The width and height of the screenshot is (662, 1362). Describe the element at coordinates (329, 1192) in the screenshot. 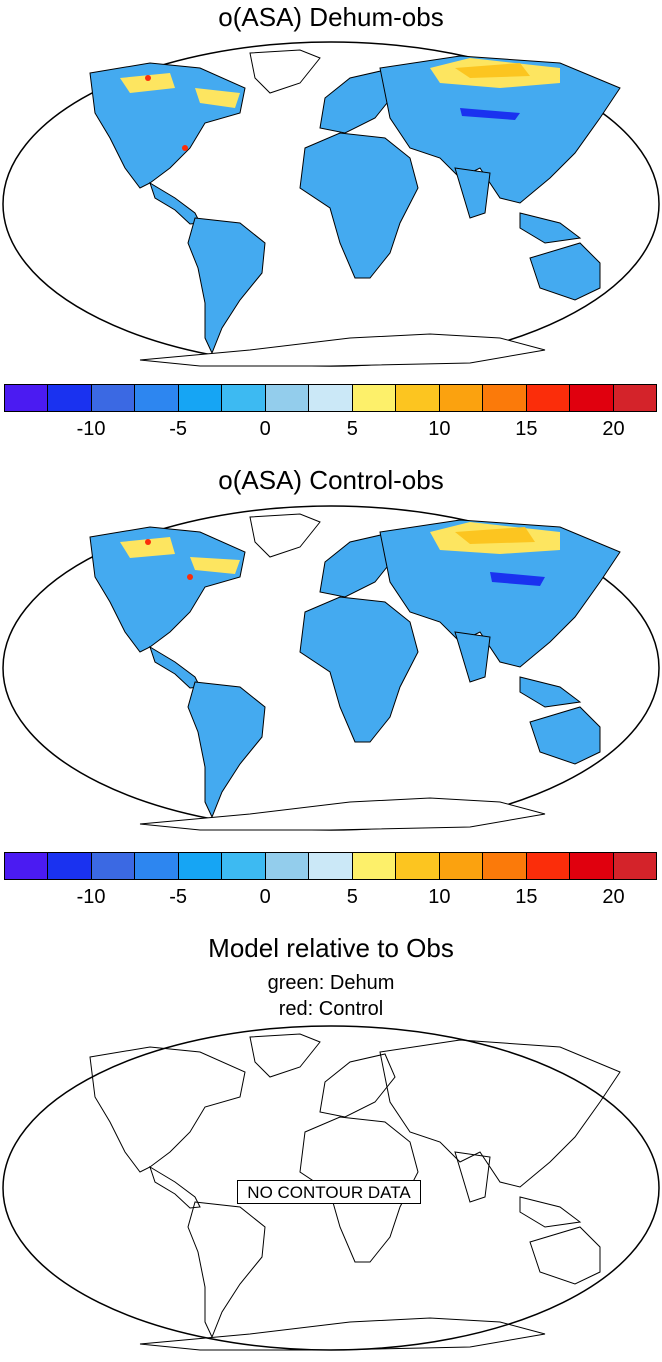

I see `no-contour-data-label: NO CONTOUR DATA` at that location.